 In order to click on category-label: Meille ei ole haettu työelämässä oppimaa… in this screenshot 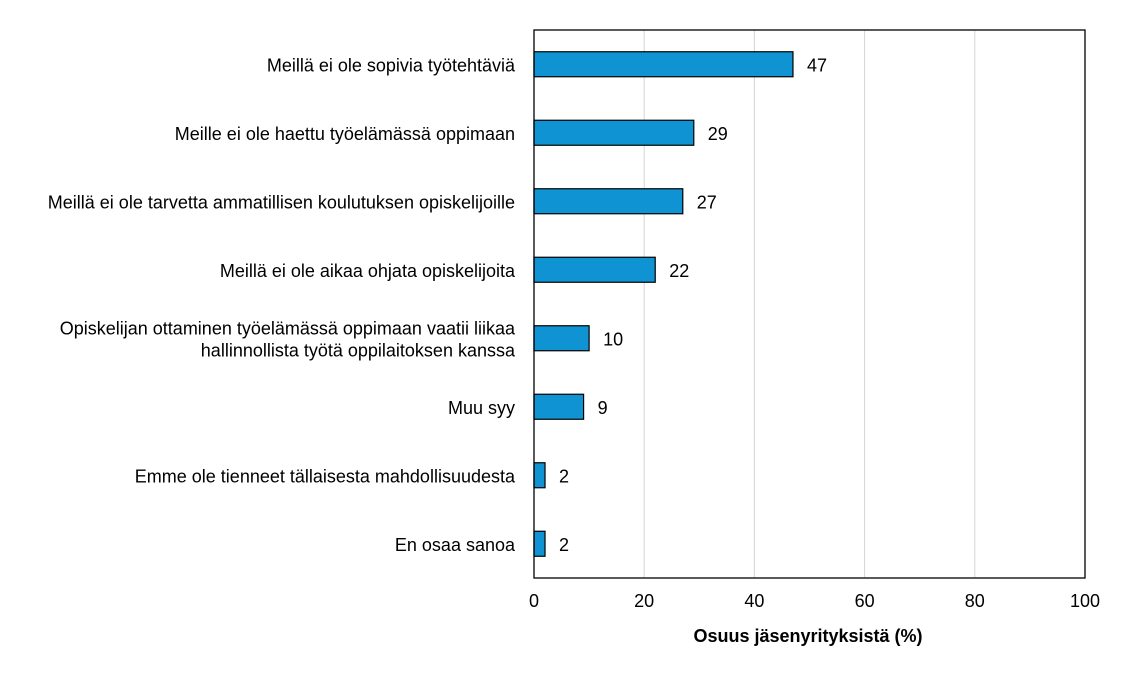, I will do `click(345, 134)`.